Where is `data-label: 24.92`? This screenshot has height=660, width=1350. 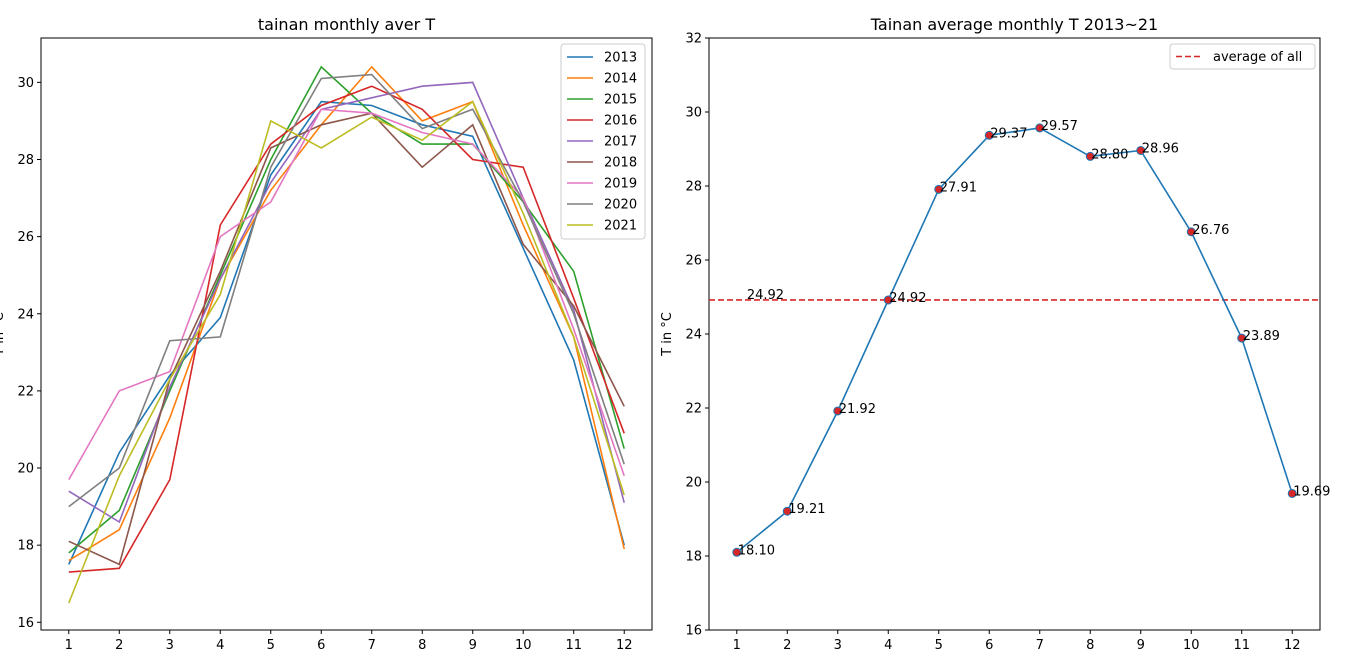 data-label: 24.92 is located at coordinates (907, 298).